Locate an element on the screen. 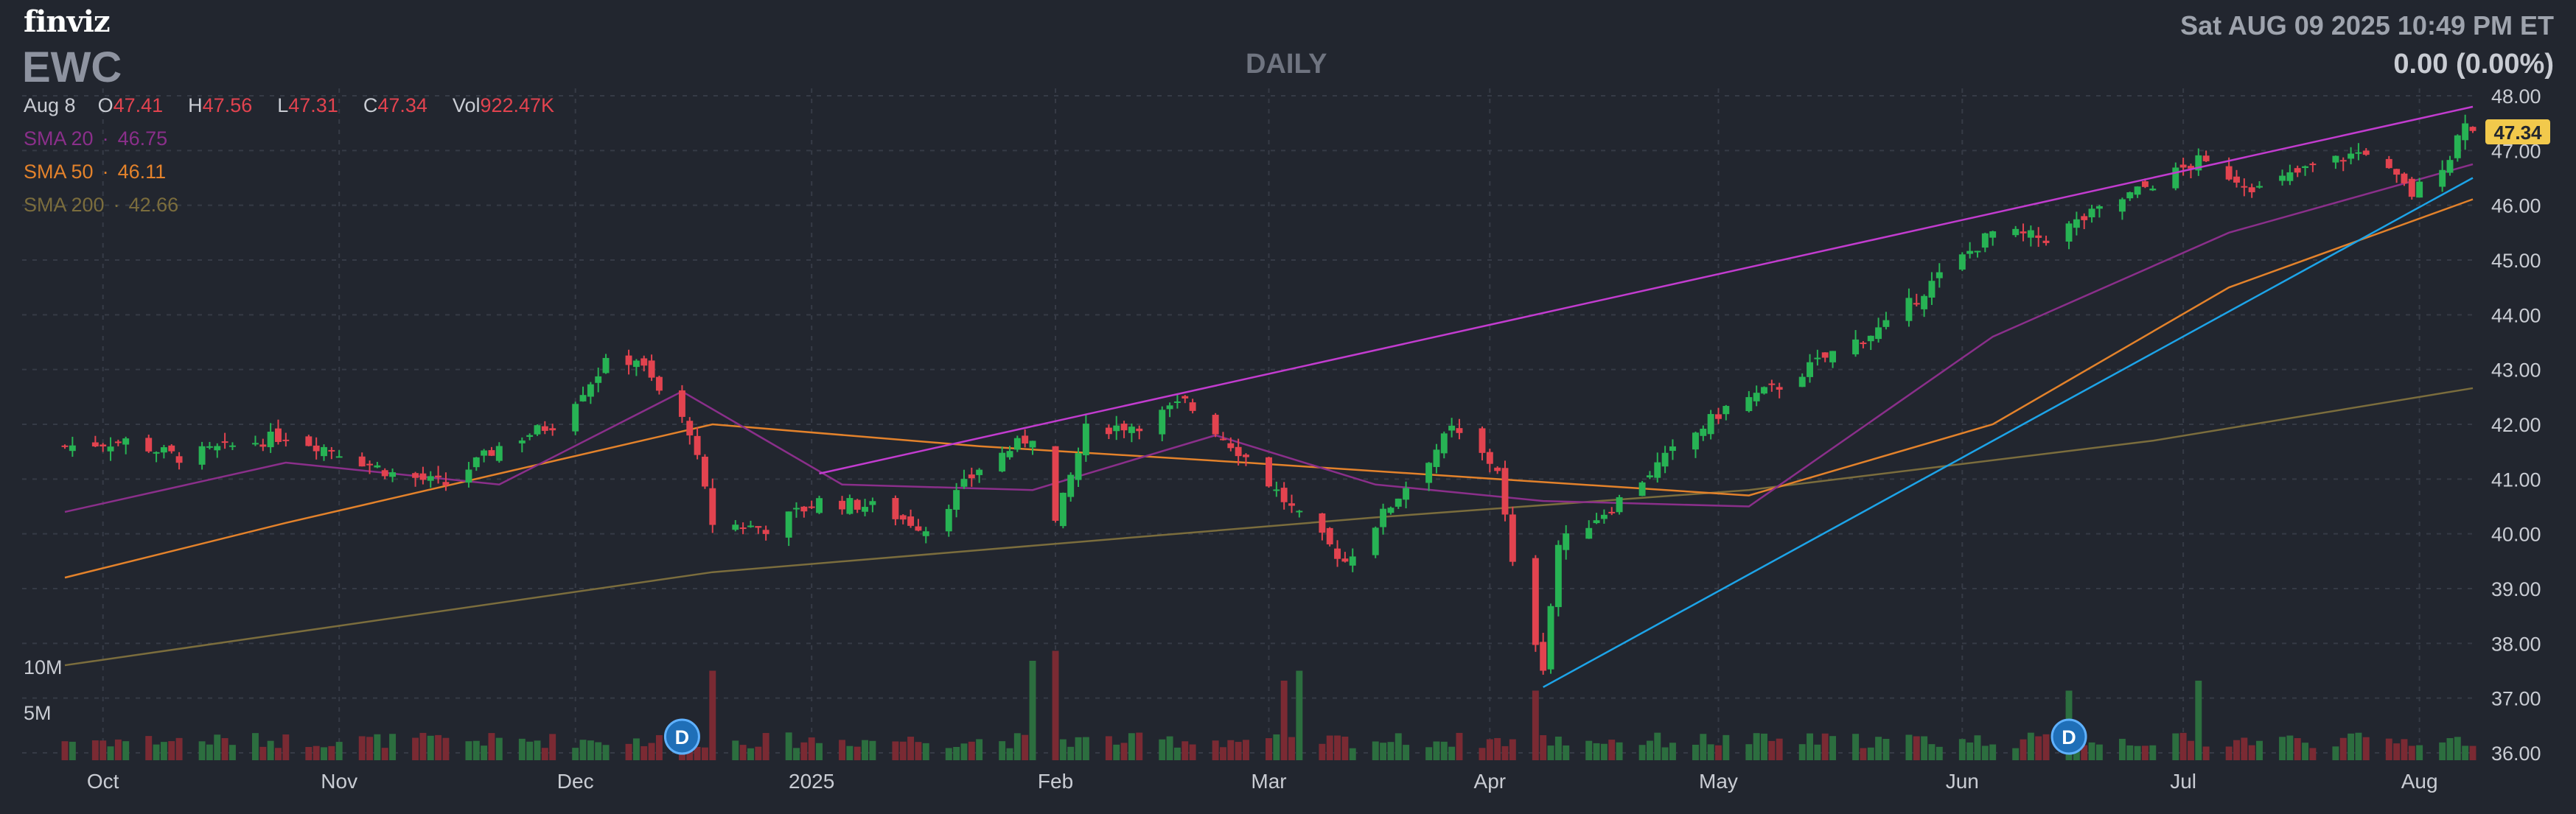  high-value: 47.56 is located at coordinates (227, 105).